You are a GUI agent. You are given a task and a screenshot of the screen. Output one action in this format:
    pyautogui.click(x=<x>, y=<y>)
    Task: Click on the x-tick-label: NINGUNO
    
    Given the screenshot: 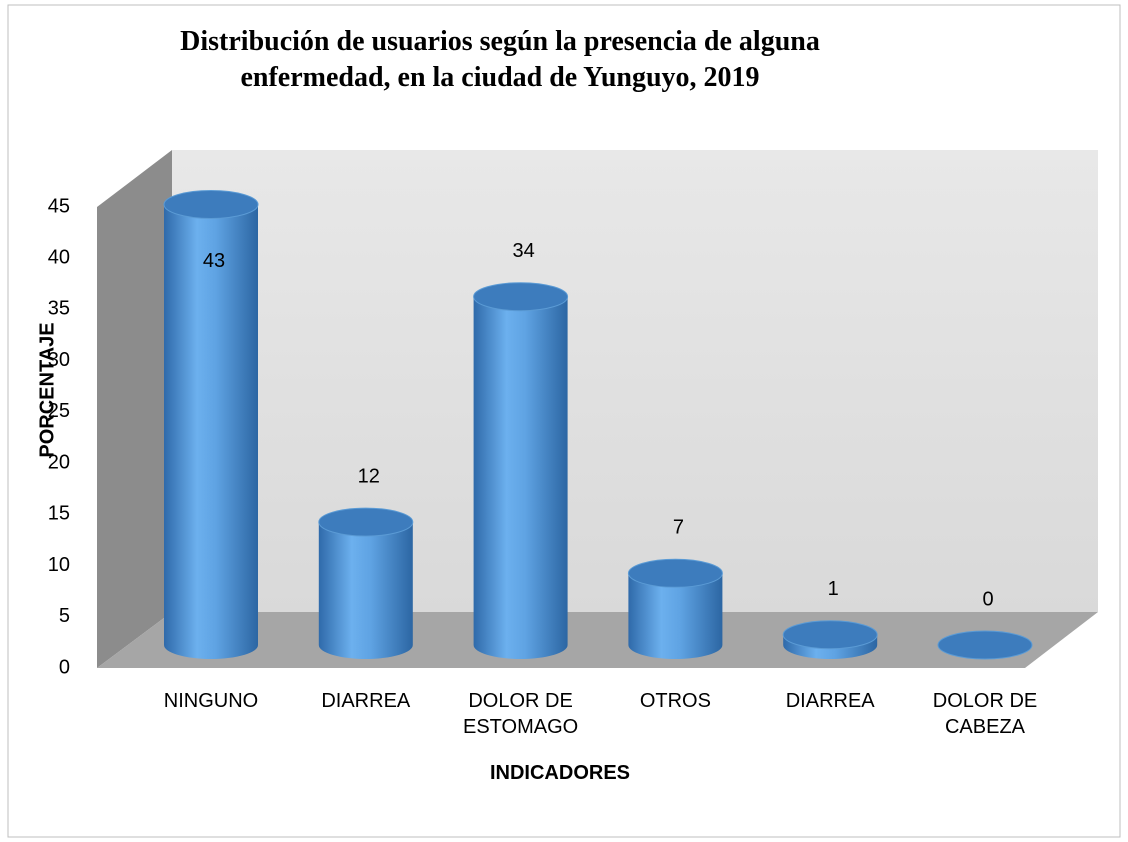 What is the action you would take?
    pyautogui.click(x=211, y=701)
    